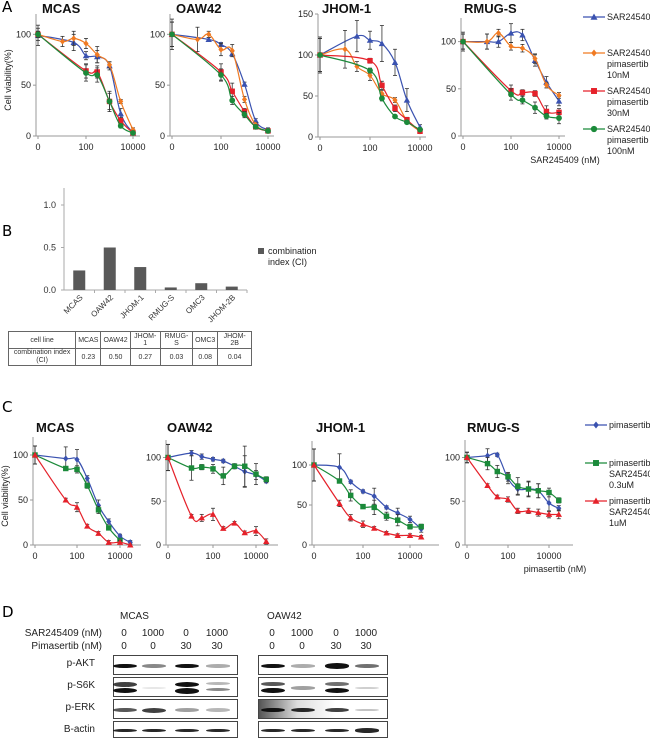 The image size is (650, 750). Describe the element at coordinates (66, 646) in the screenshot. I see `row-header-pimasertib: Pimasertib (nM)` at that location.